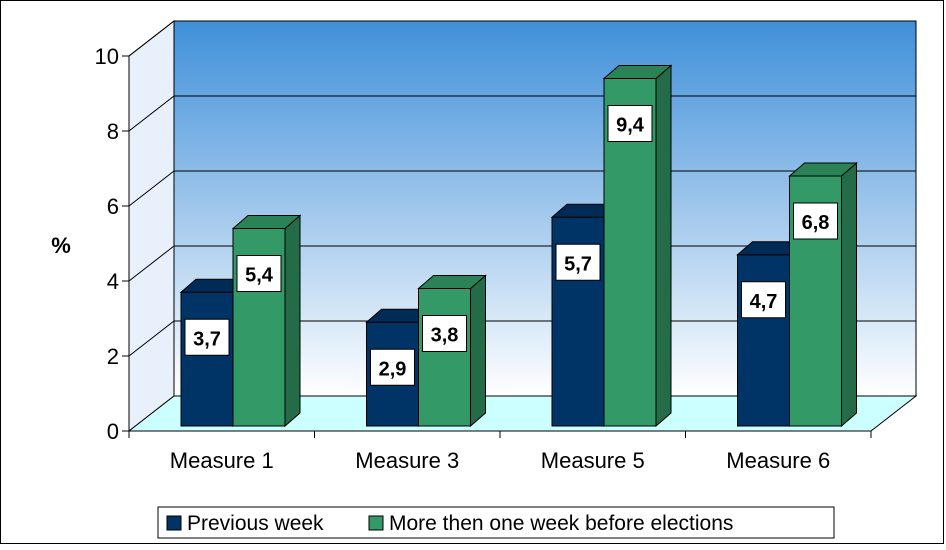 The image size is (946, 550). I want to click on data-label: 5,4, so click(259, 276).